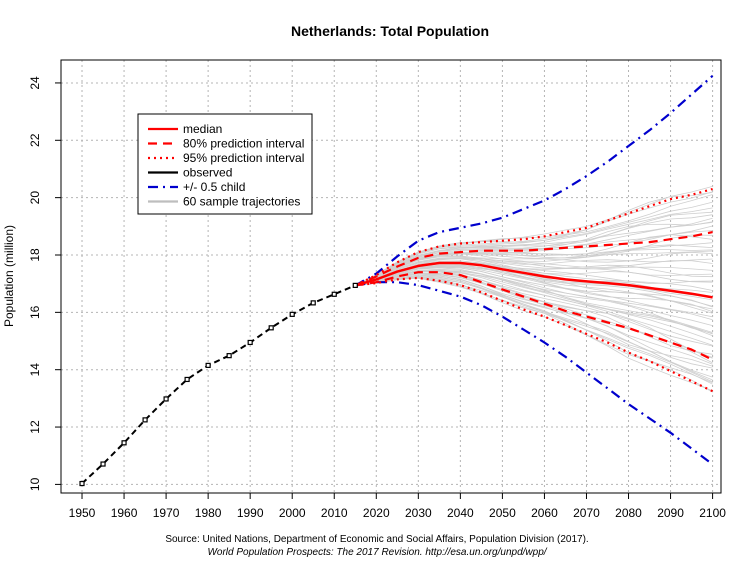 The image size is (755, 566). I want to click on series-80-upper, so click(533, 259).